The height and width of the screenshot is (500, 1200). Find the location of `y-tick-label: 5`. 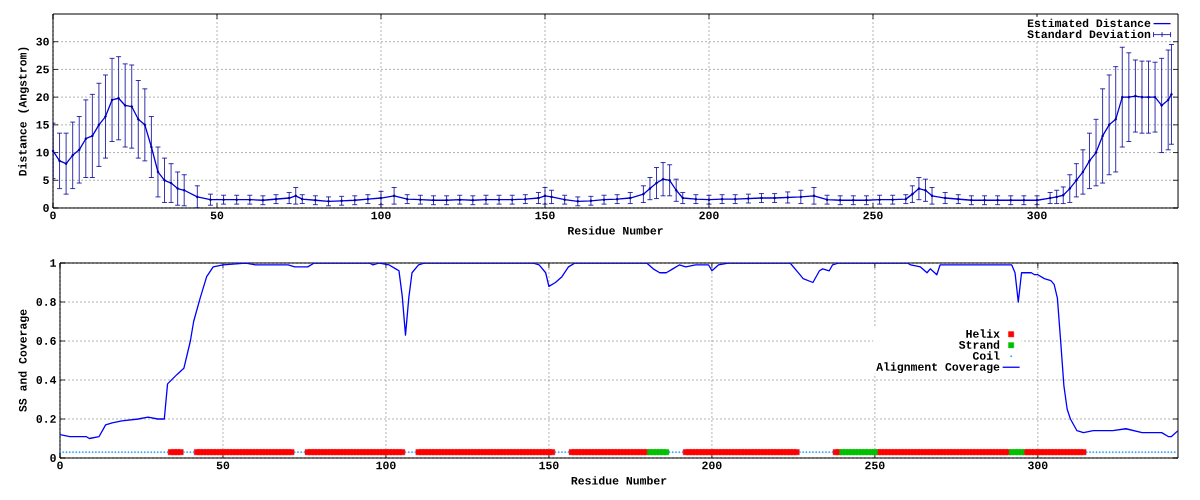

y-tick-label: 5 is located at coordinates (46, 180).